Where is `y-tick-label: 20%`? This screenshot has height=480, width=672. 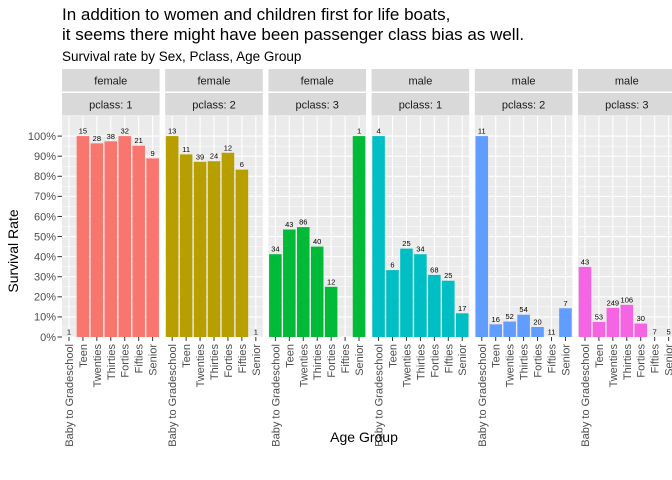
y-tick-label: 20% is located at coordinates (45, 298).